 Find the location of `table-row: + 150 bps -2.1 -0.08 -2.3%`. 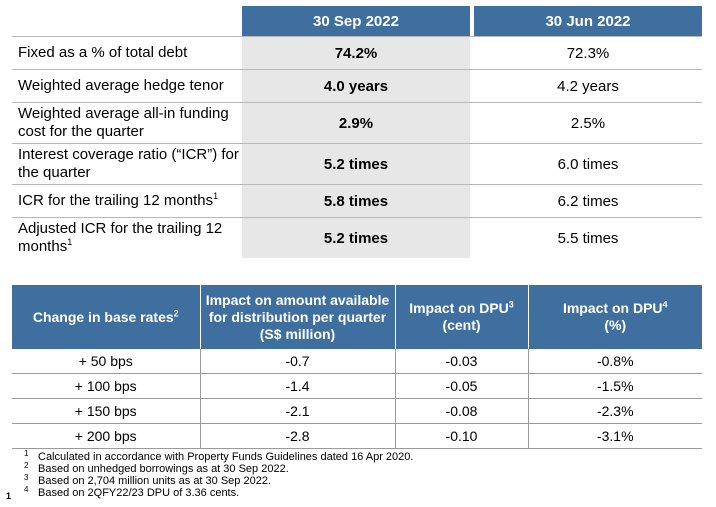

table-row: + 150 bps -2.1 -0.08 -2.3% is located at coordinates (357, 411).